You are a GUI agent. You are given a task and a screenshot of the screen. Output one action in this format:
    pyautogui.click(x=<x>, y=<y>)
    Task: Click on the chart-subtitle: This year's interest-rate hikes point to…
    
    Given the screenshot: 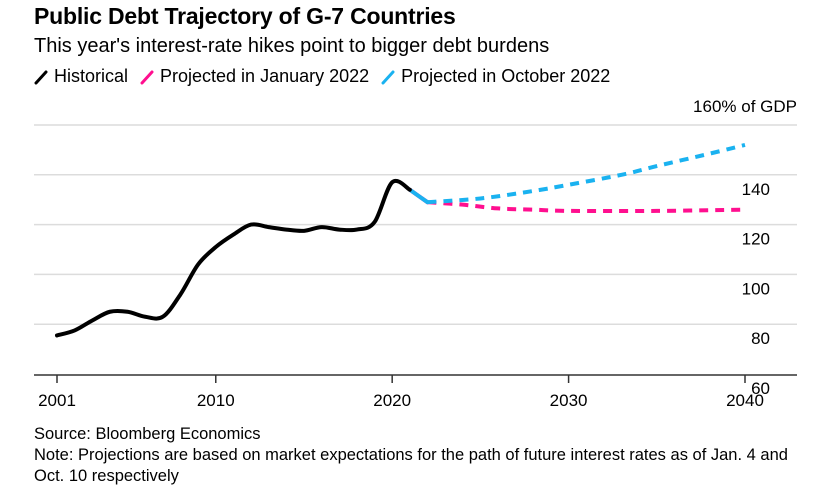 What is the action you would take?
    pyautogui.click(x=292, y=46)
    